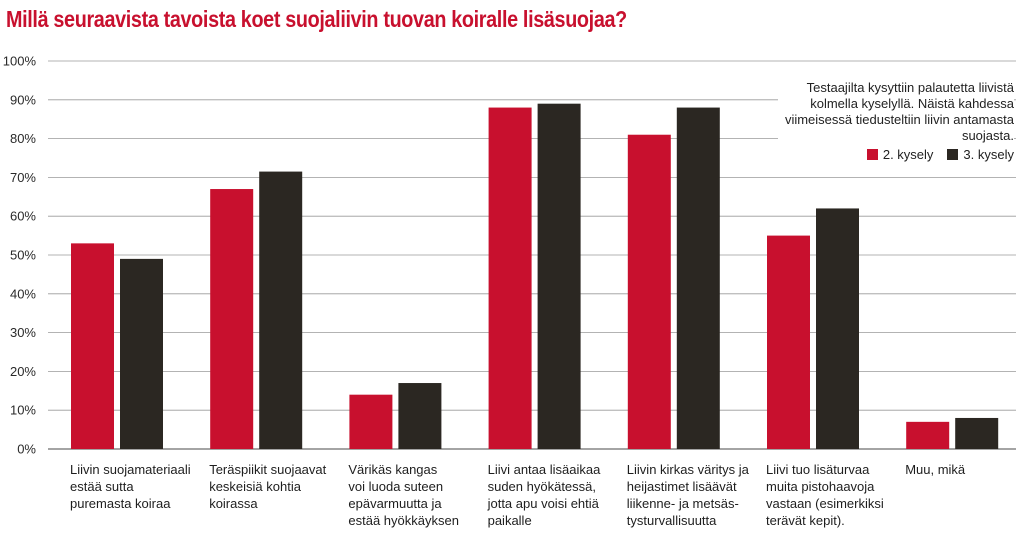 The image size is (1024, 547). What do you see at coordinates (908, 154) in the screenshot?
I see `legend-label-series-1: 2. kysely` at bounding box center [908, 154].